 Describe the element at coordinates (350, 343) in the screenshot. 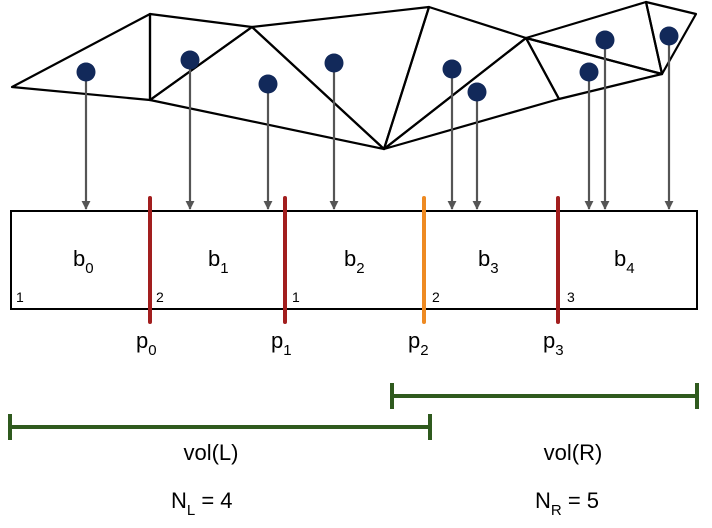

I see `plane-labels: p0 p1 p2 p3` at that location.